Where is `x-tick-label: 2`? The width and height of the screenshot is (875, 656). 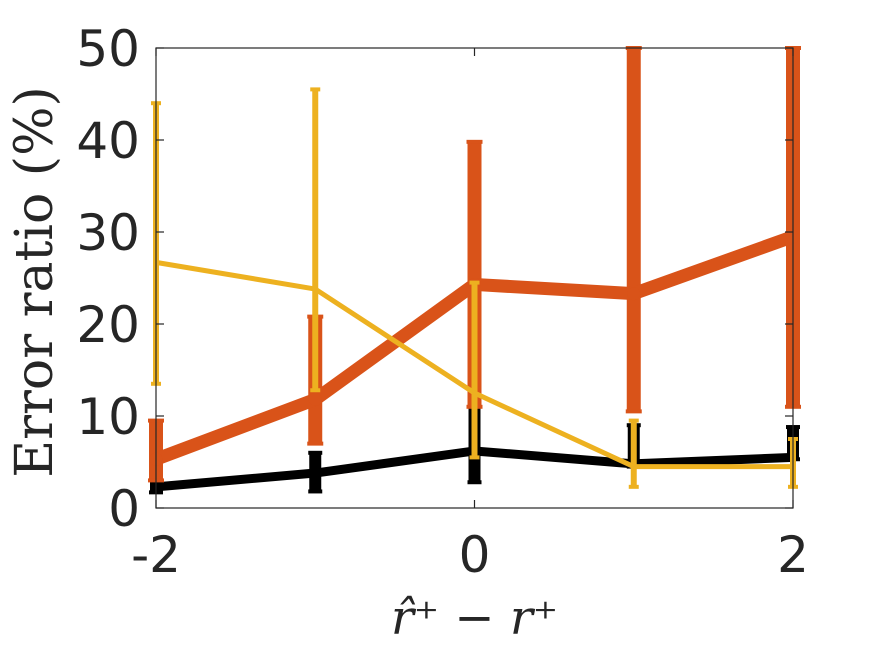
x-tick-label: 2 is located at coordinates (793, 555).